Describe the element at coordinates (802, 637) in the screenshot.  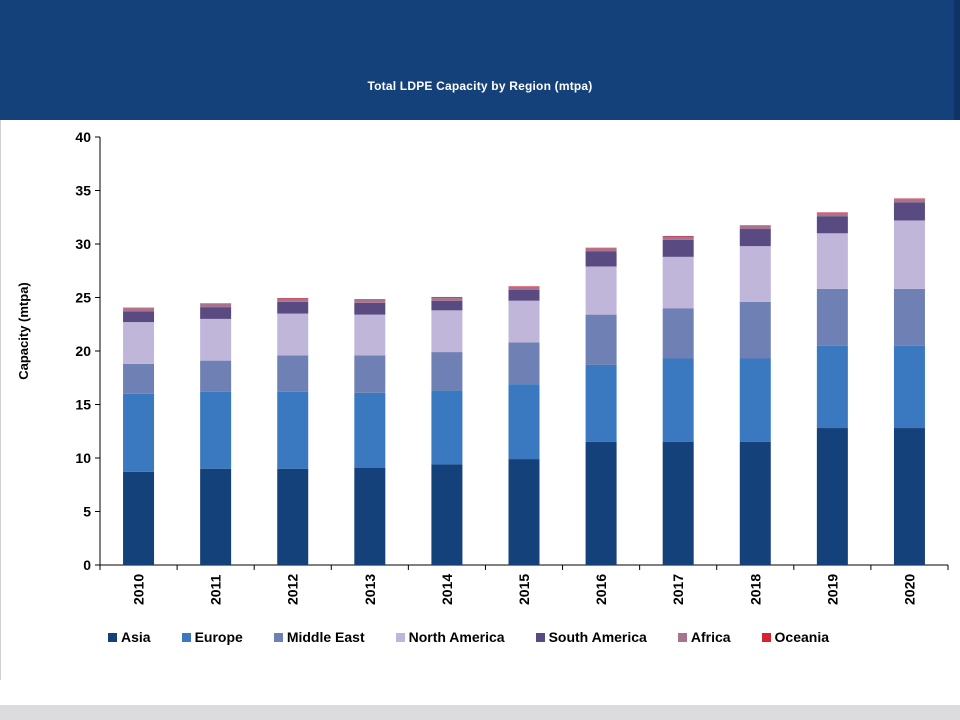
I see `legend-label: Oceania` at that location.